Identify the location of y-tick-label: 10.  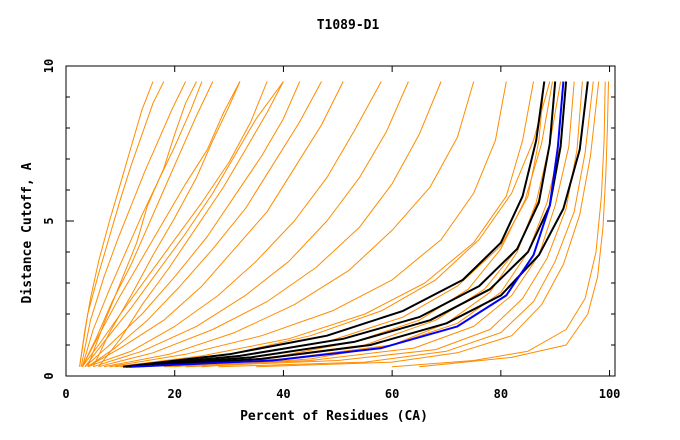
(49, 66).